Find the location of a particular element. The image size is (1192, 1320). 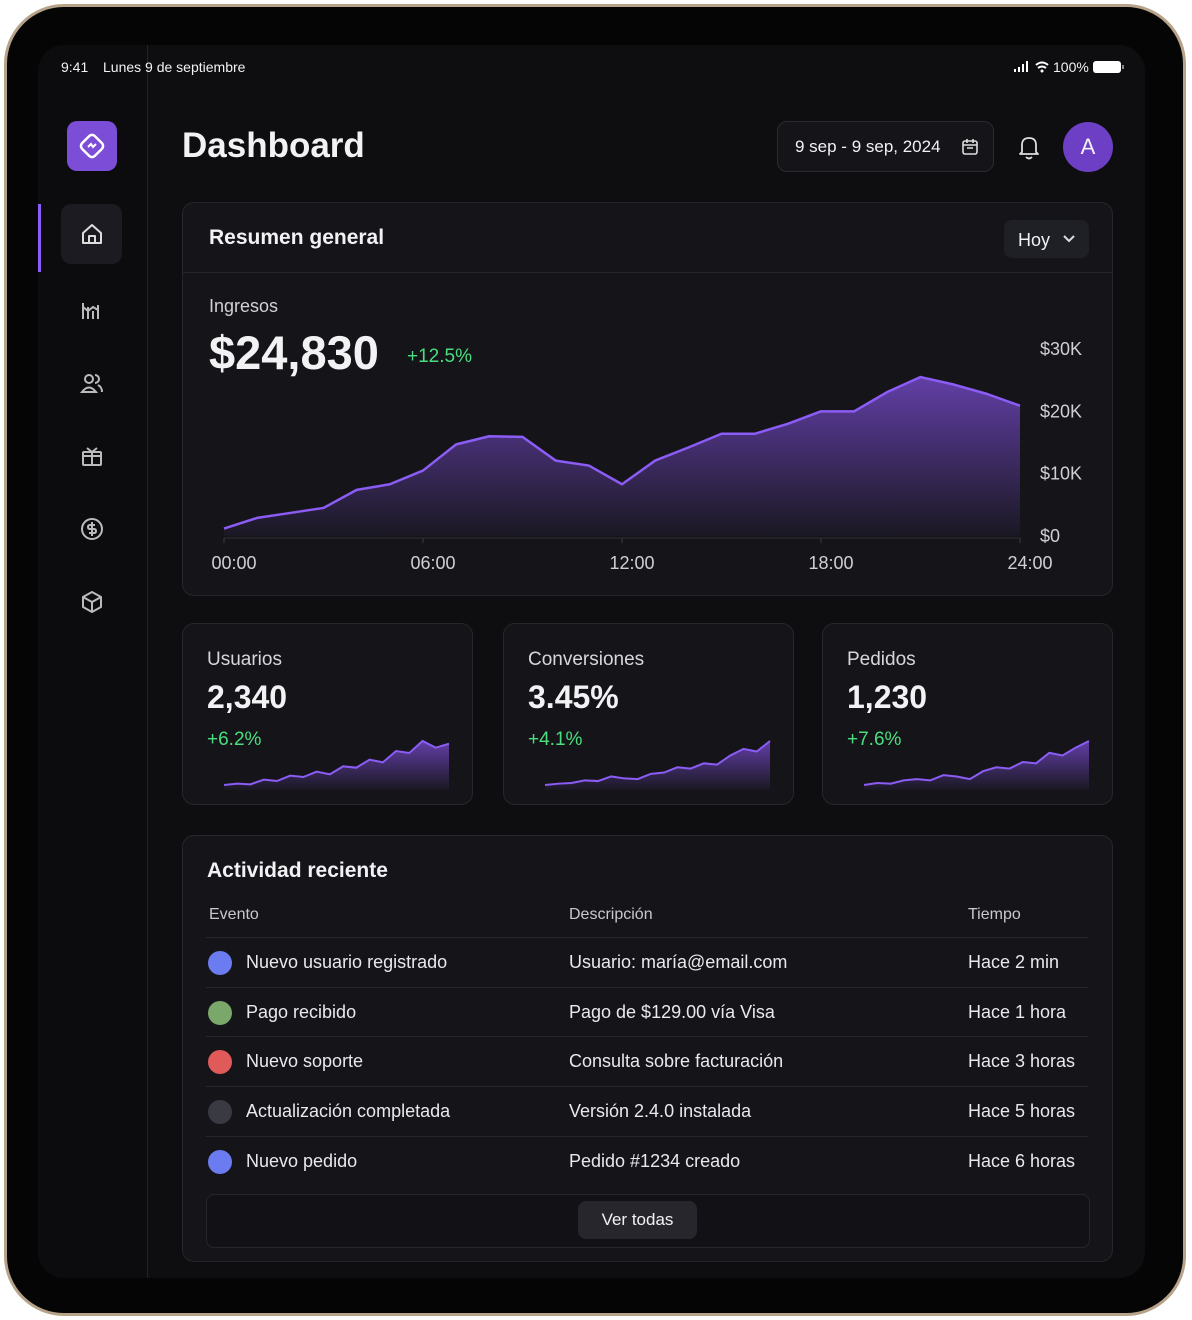

card-divider is located at coordinates (647, 272).